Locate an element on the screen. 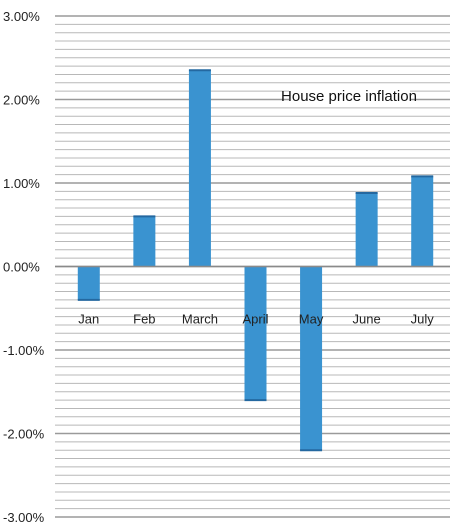 The height and width of the screenshot is (532, 455). y-tick-label: 3.00% is located at coordinates (21, 16).